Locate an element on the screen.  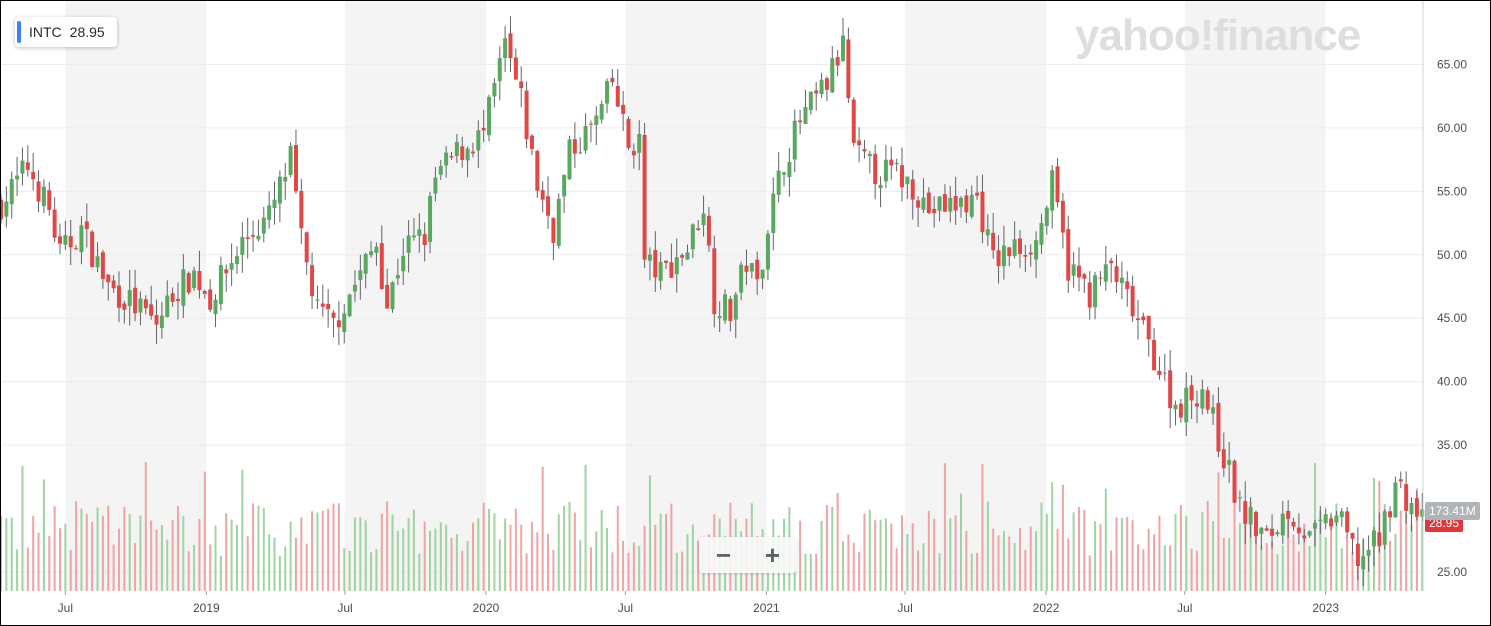
x-tick-label: 2022 is located at coordinates (1046, 608).